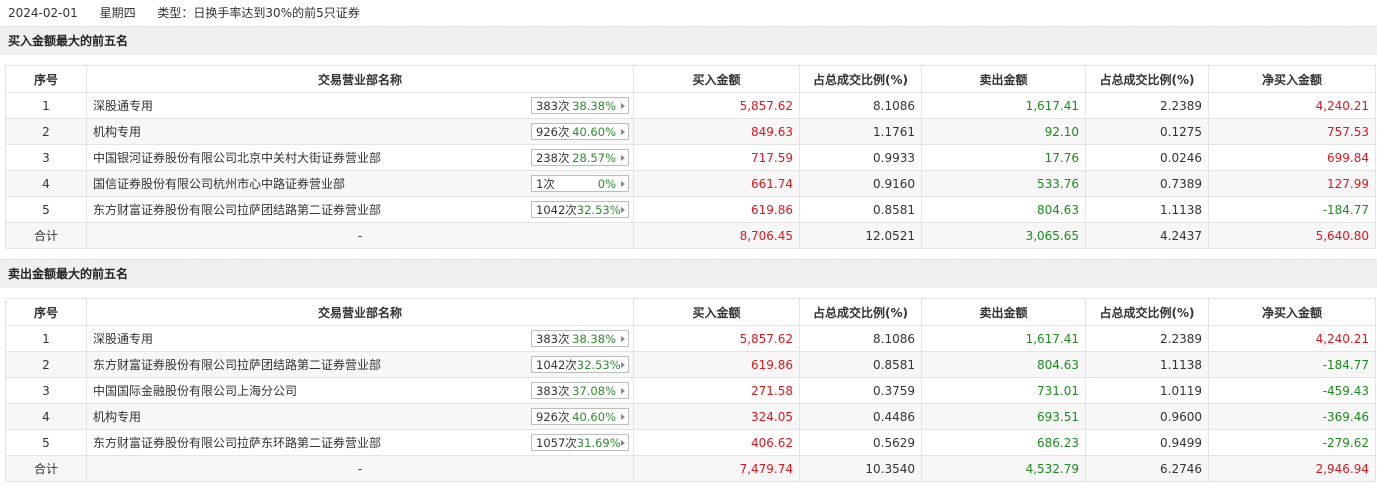 The height and width of the screenshot is (497, 1377). What do you see at coordinates (237, 158) in the screenshot?
I see `broker-name-link: 中国银河证券股份有限公司北京中关村大街证券营业部` at bounding box center [237, 158].